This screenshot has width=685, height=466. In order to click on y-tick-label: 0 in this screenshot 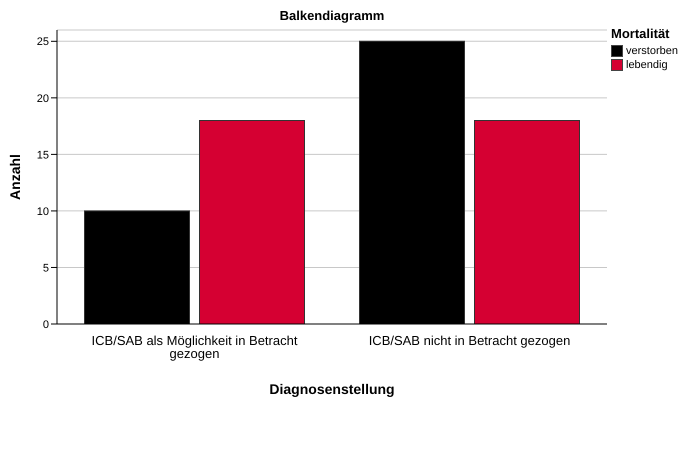, I will do `click(45, 324)`.